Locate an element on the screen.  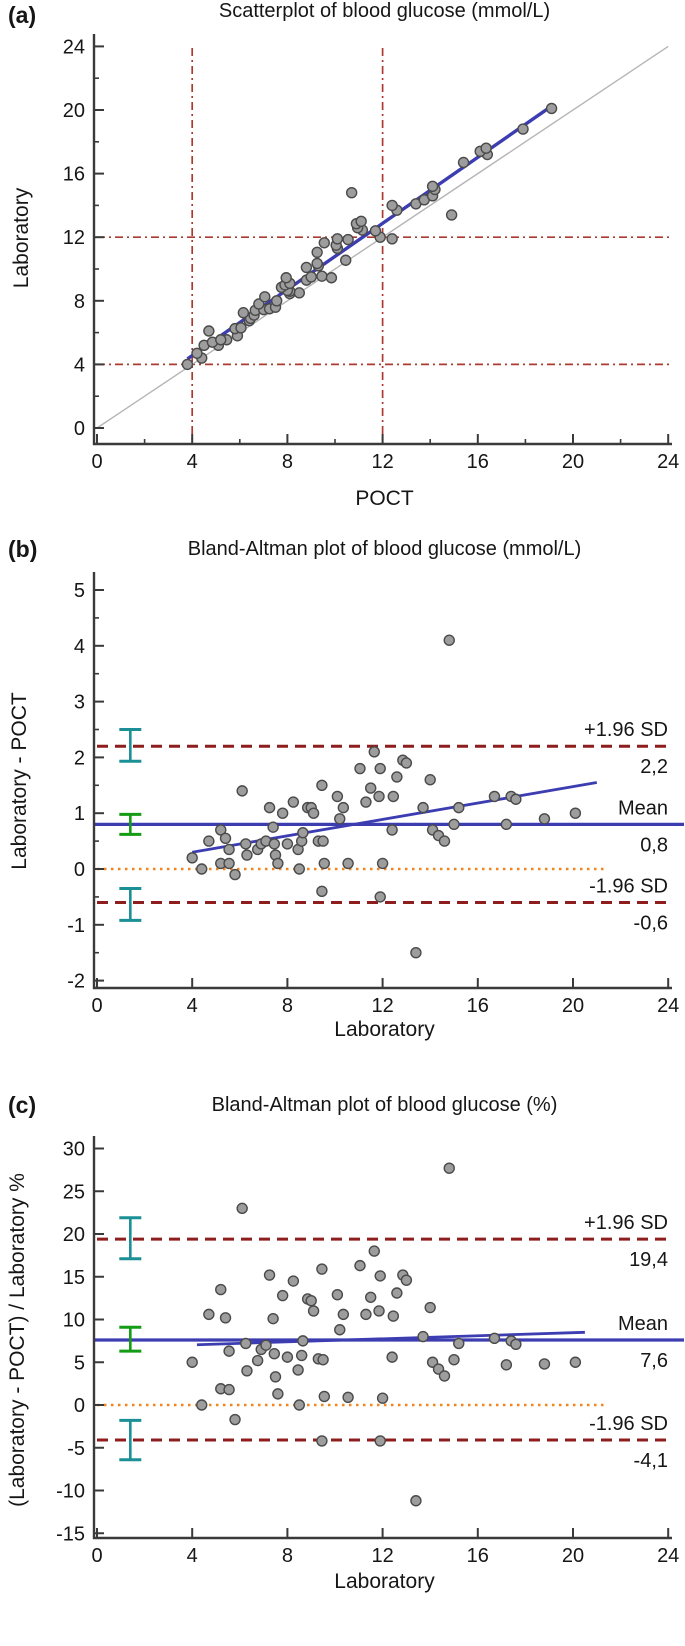
x-tick-label: 20 is located at coordinates (573, 1556).